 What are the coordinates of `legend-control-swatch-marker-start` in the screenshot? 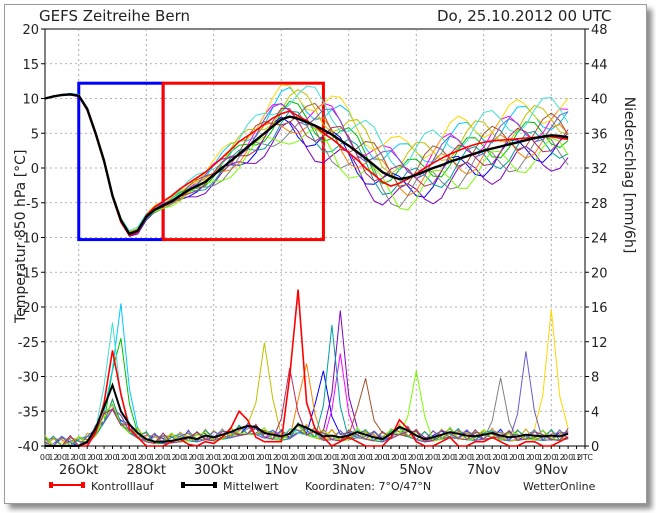 It's located at (51, 485).